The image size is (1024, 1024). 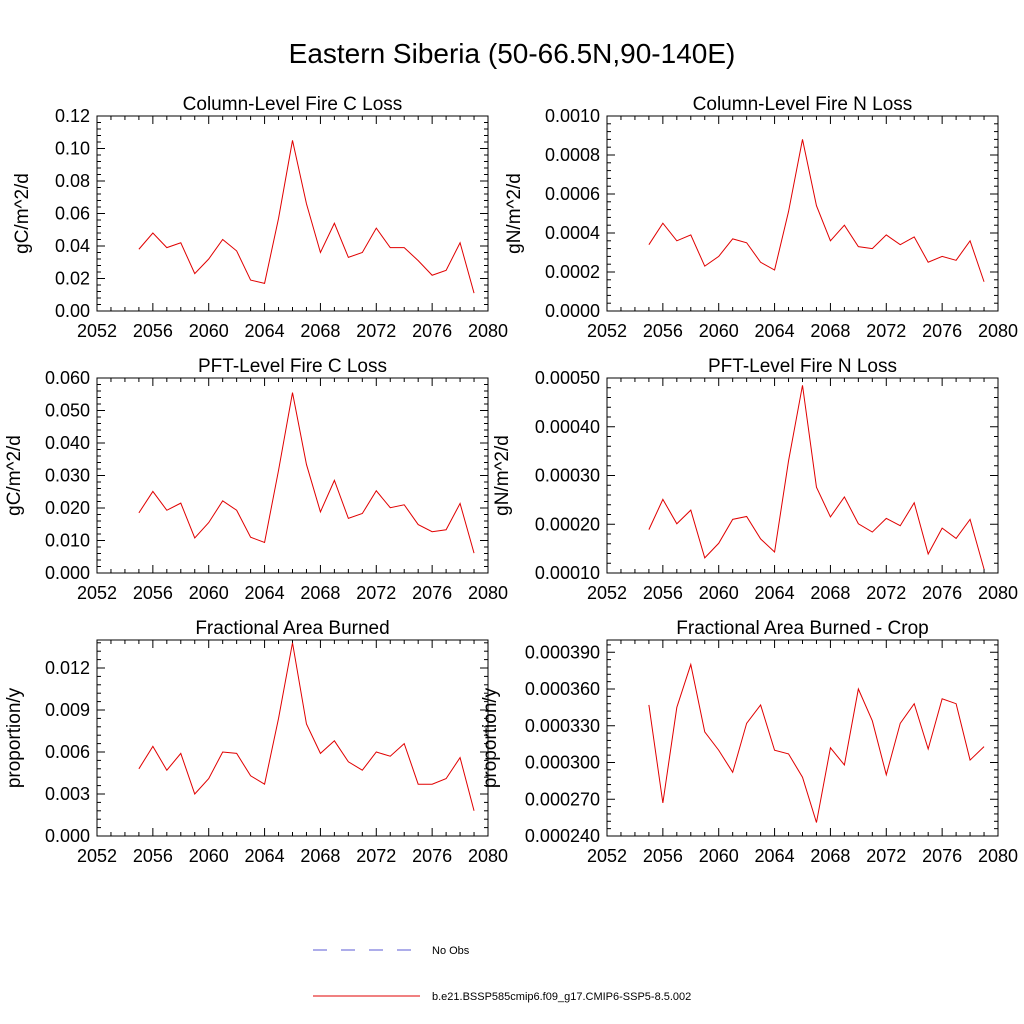 What do you see at coordinates (572, 116) in the screenshot?
I see `y-tick-label: 0.0010` at bounding box center [572, 116].